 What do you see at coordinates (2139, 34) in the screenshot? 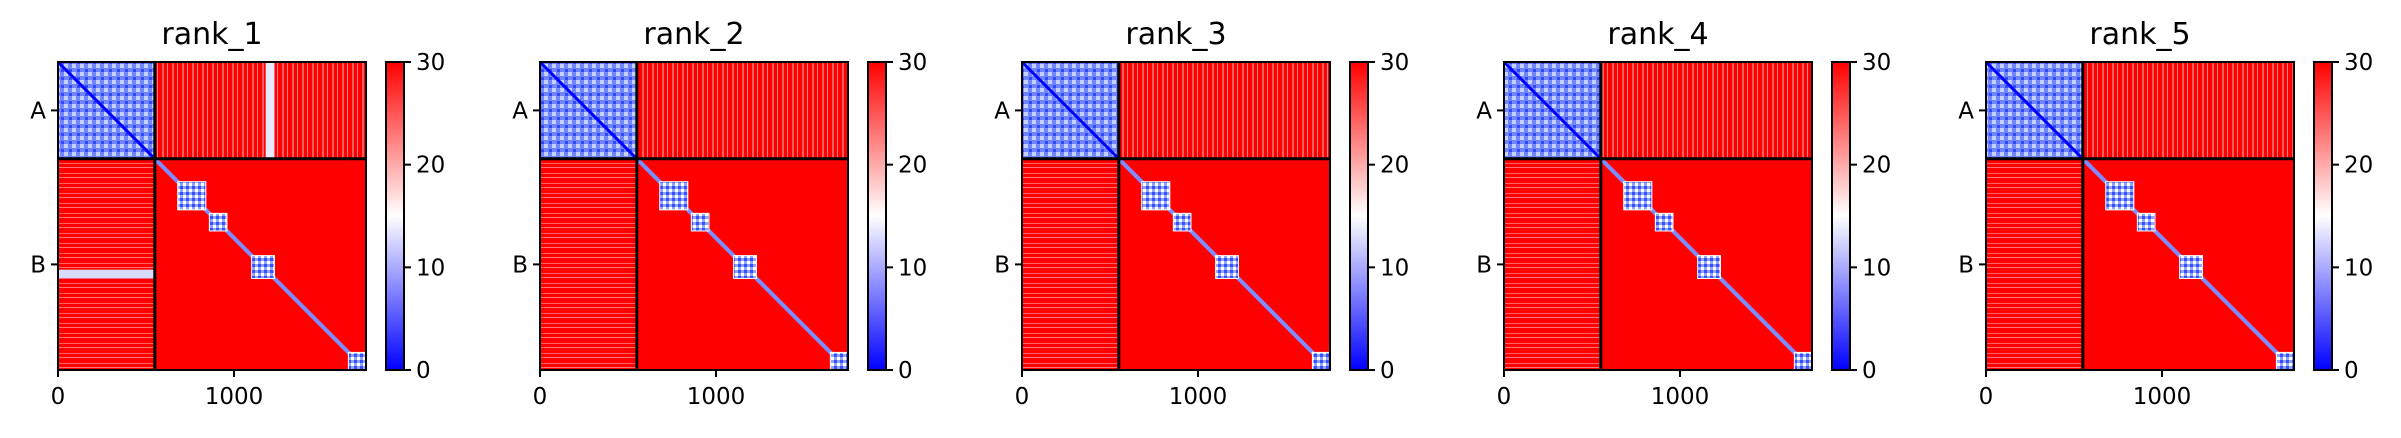
I see `chart-title: rank_5` at bounding box center [2139, 34].